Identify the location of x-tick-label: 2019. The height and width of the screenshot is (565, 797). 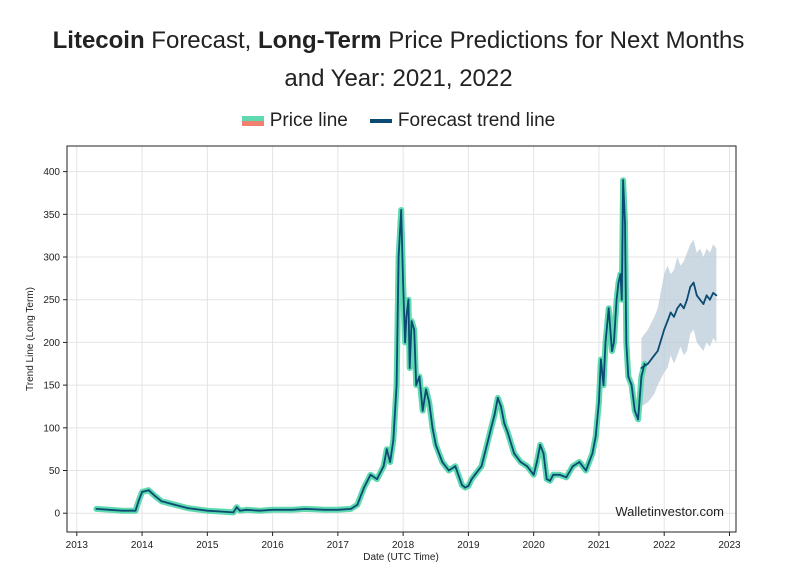
(468, 545).